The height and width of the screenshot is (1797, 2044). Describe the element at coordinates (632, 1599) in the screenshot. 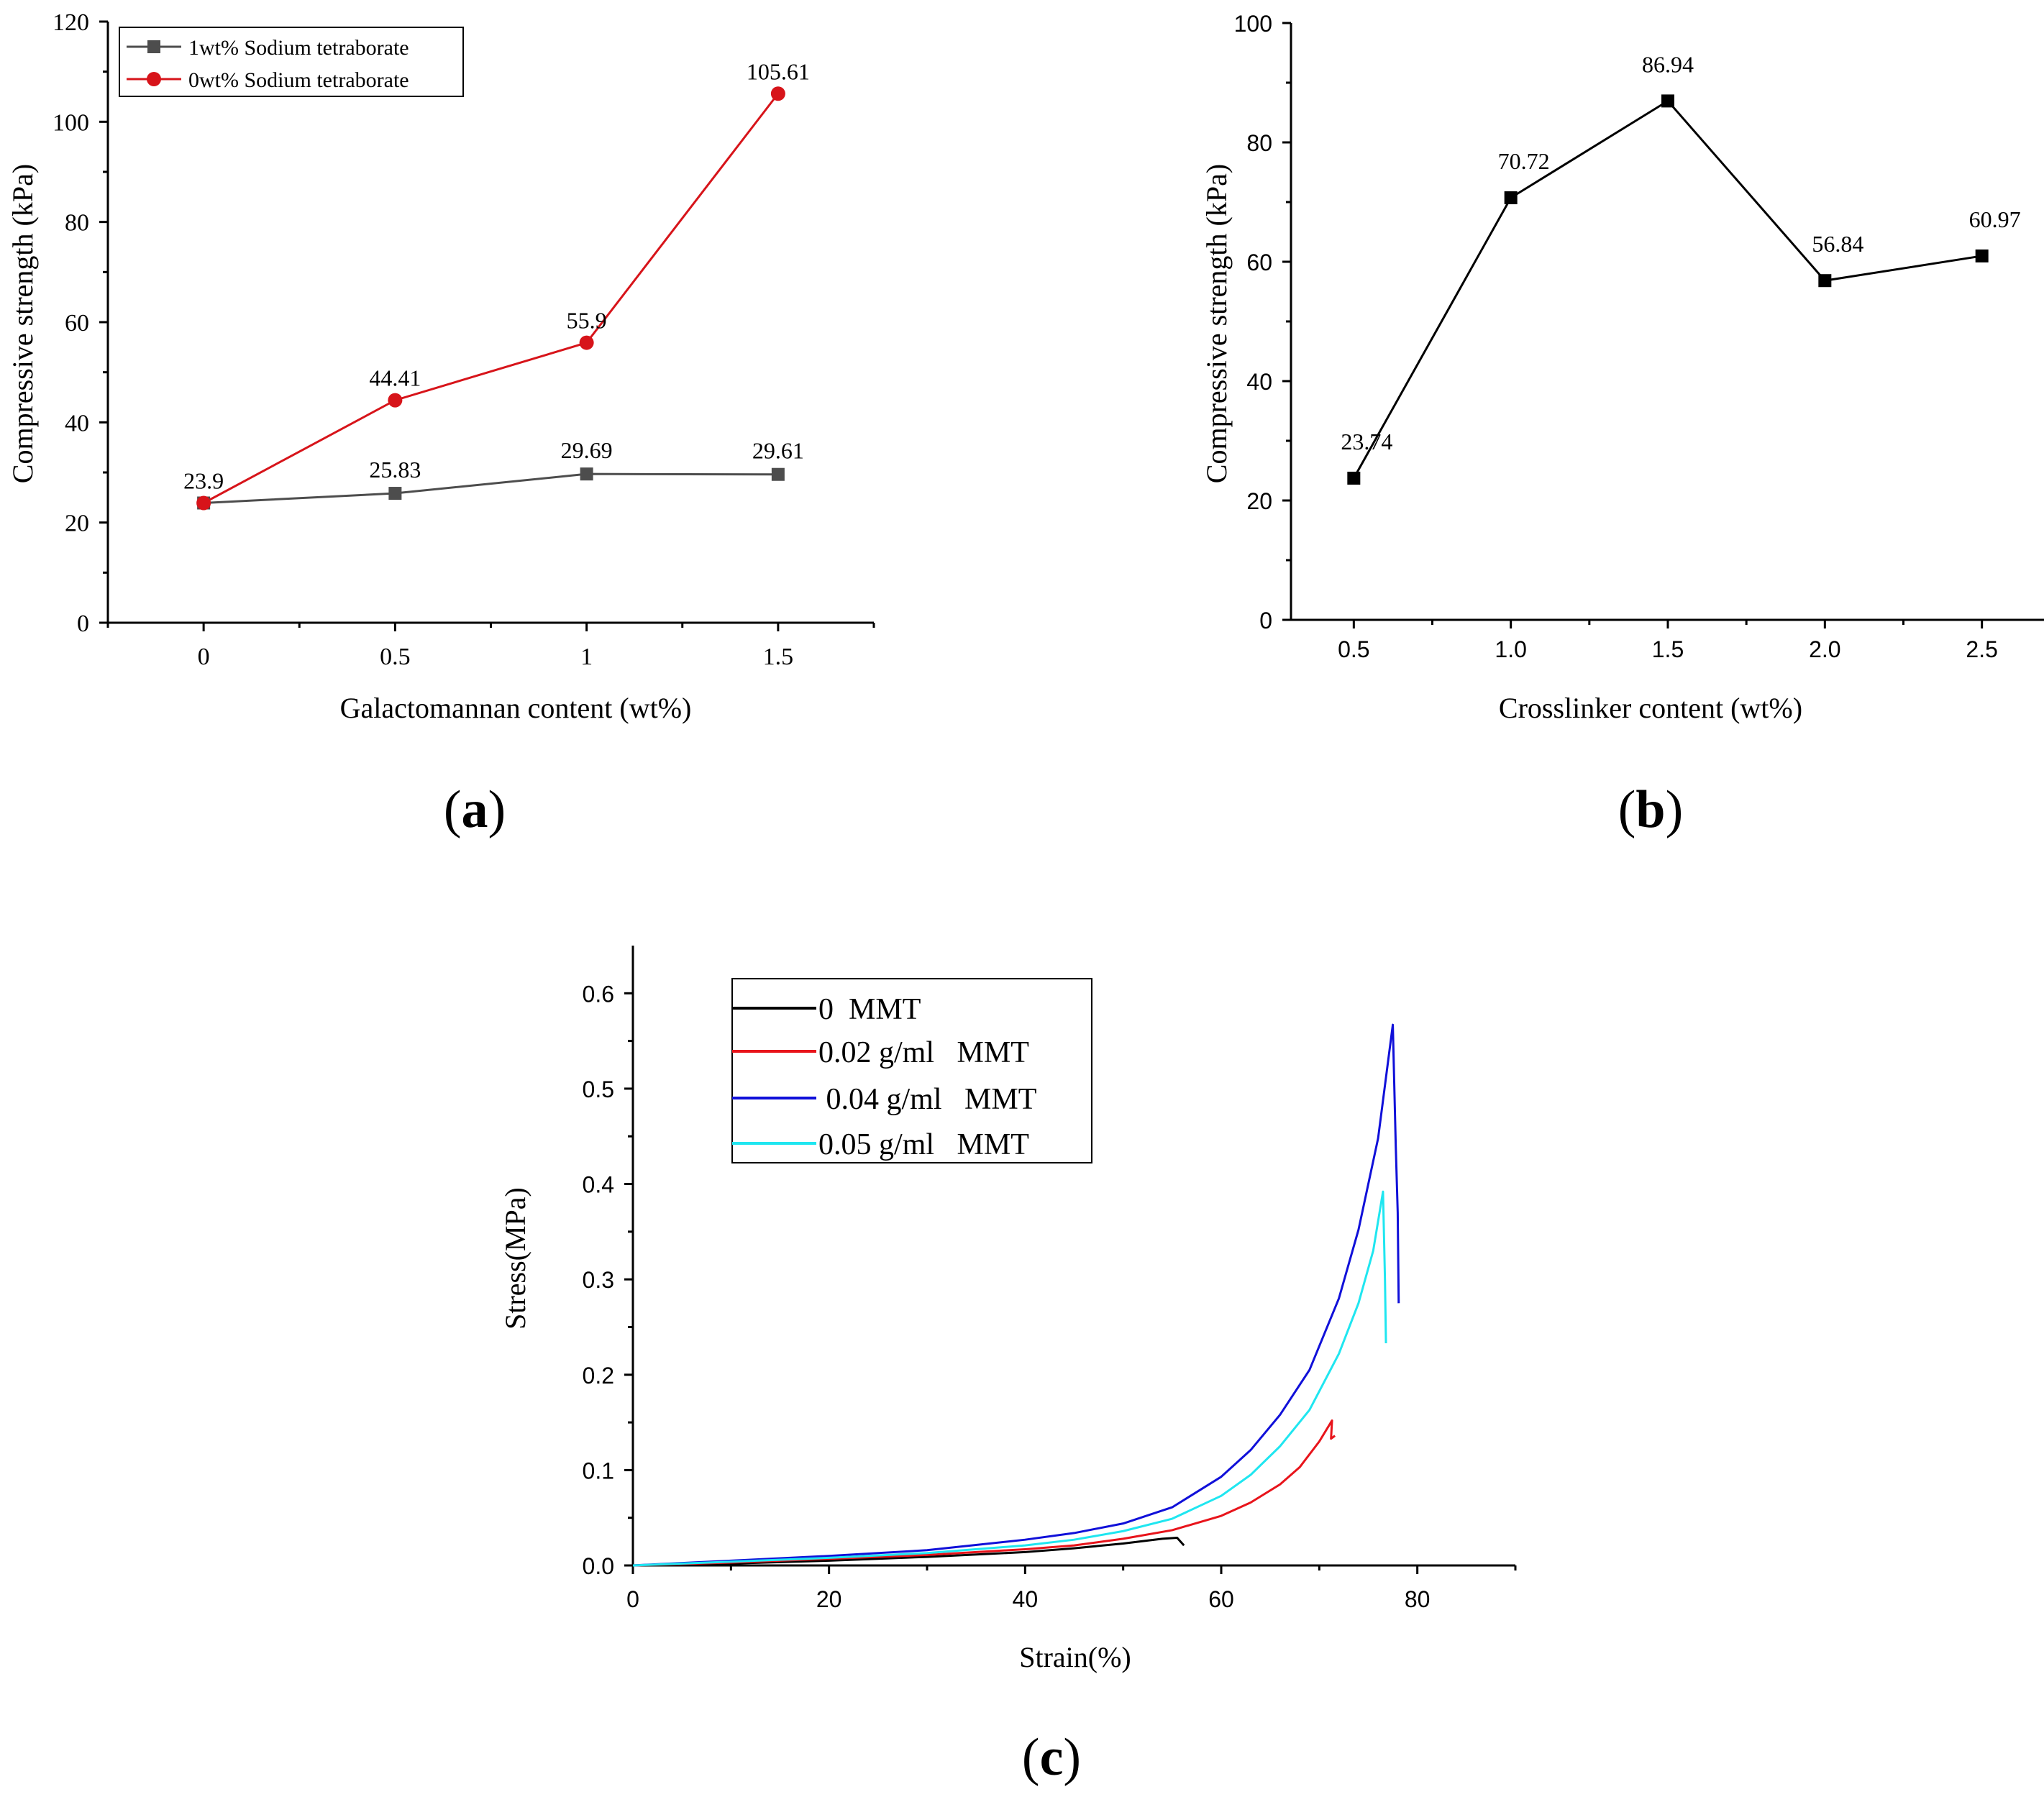

I see `c-xtick-label: 0` at that location.